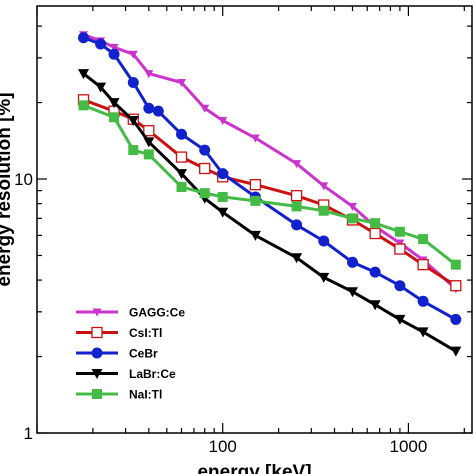 The width and height of the screenshot is (474, 474). What do you see at coordinates (145, 395) in the screenshot?
I see `legend-entry: NaI:Tl` at bounding box center [145, 395].